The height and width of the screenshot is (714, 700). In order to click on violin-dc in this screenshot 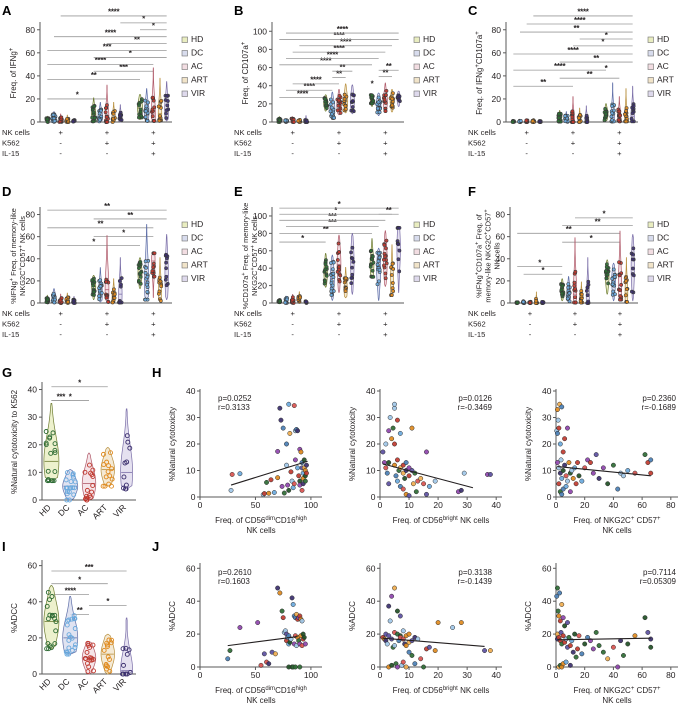, I will do `click(53, 296)`.